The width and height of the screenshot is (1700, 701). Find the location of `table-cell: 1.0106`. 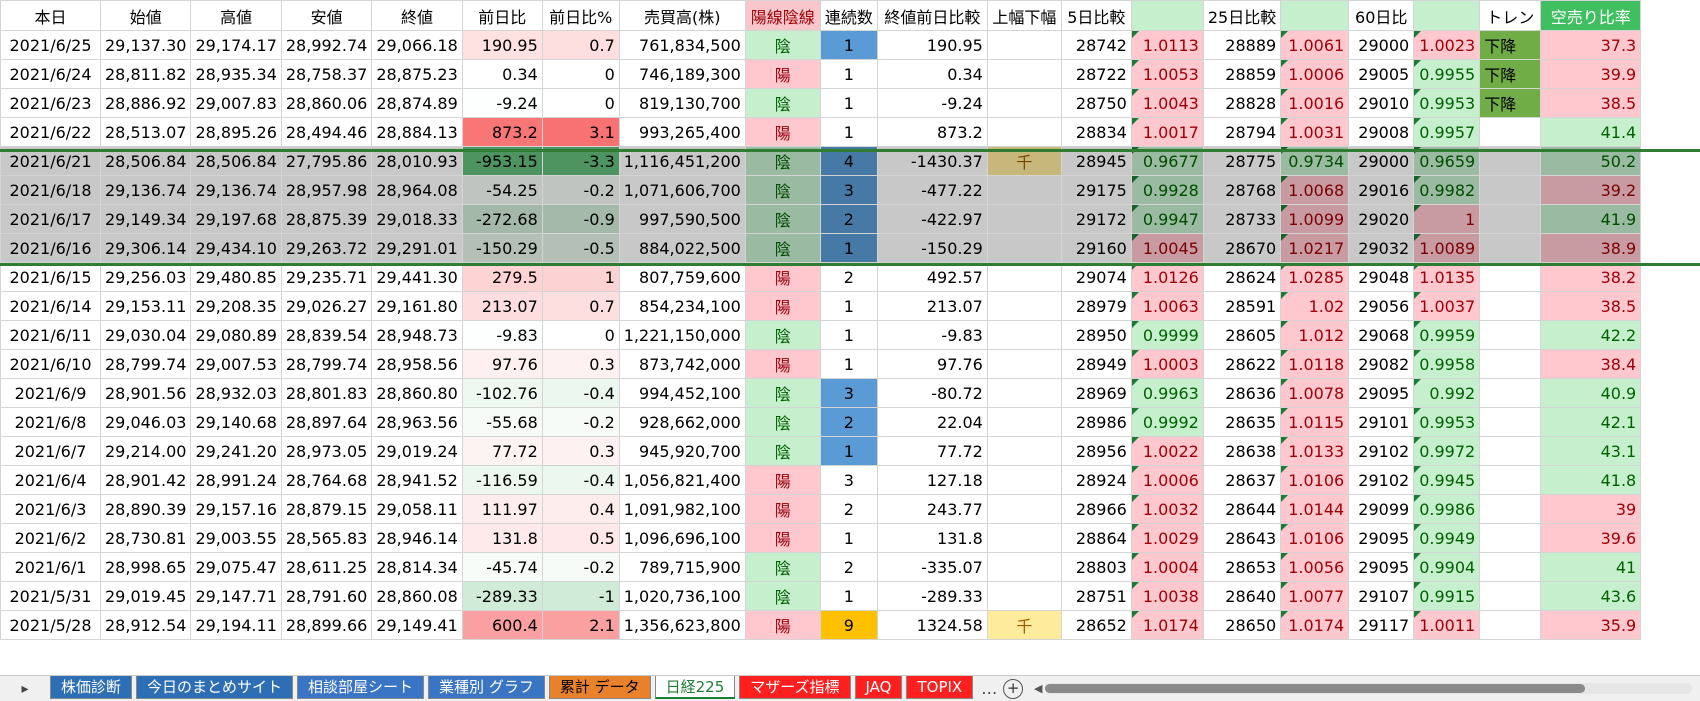

table-cell: 1.0106 is located at coordinates (1315, 538).